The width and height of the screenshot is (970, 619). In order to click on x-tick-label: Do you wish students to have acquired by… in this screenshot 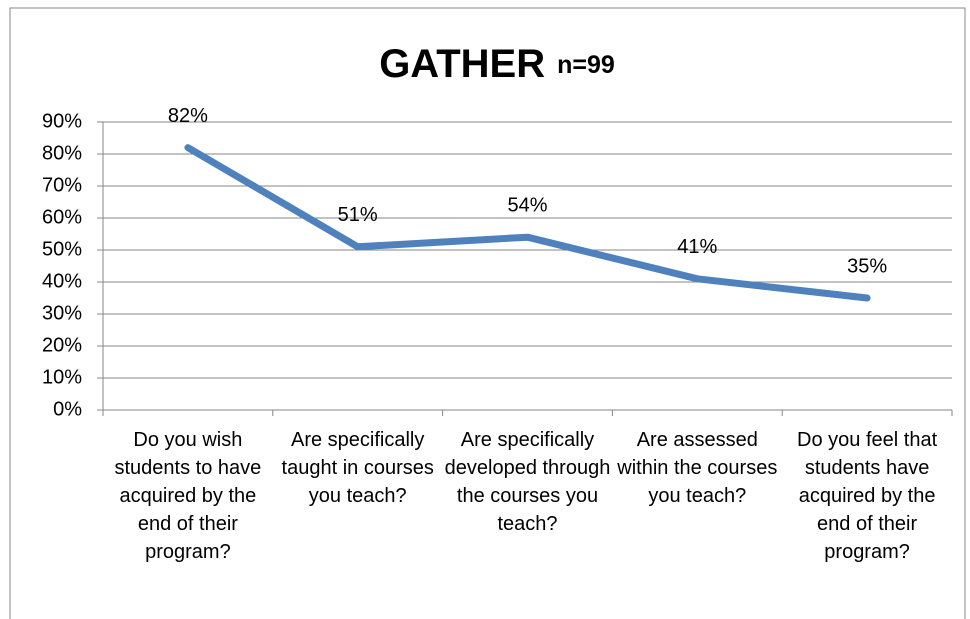, I will do `click(188, 496)`.